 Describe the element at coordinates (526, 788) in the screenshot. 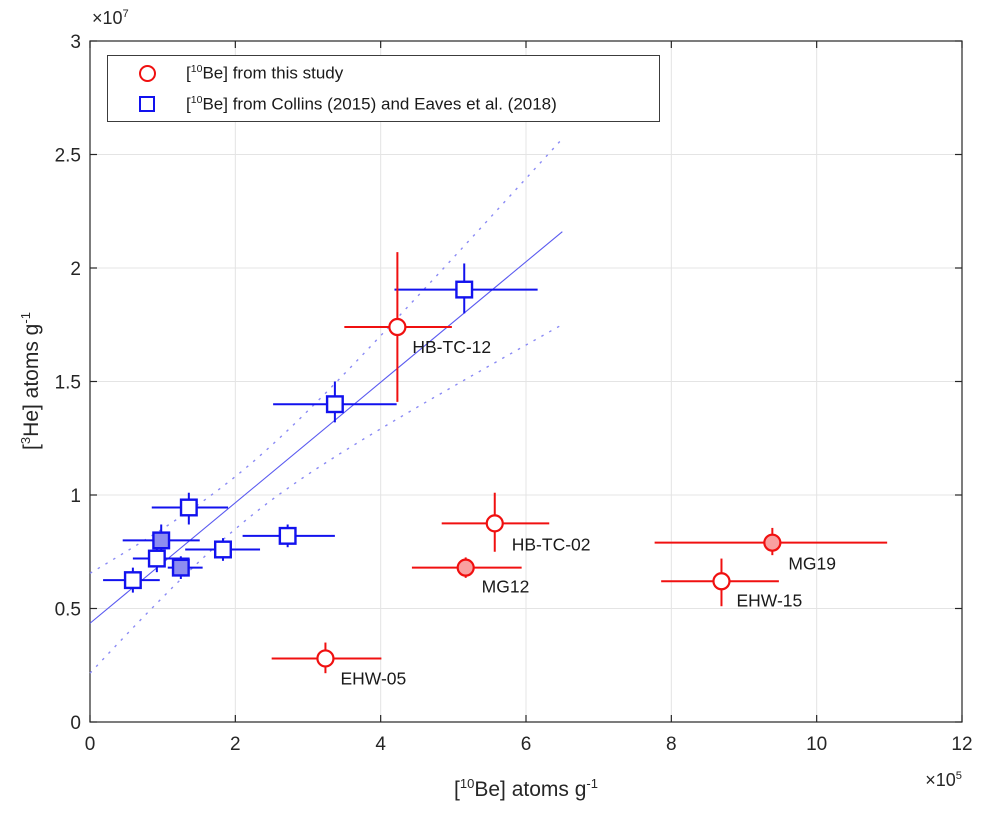

I see `x-axis-label: [10Be] atoms g-1` at that location.